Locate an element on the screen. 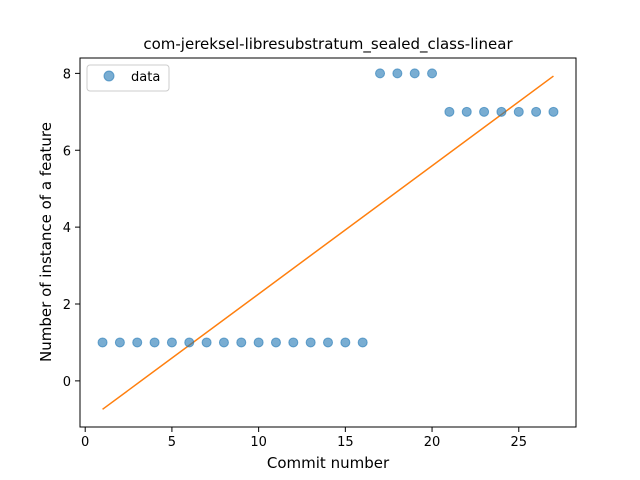  legend-entry-data: data is located at coordinates (145, 77).